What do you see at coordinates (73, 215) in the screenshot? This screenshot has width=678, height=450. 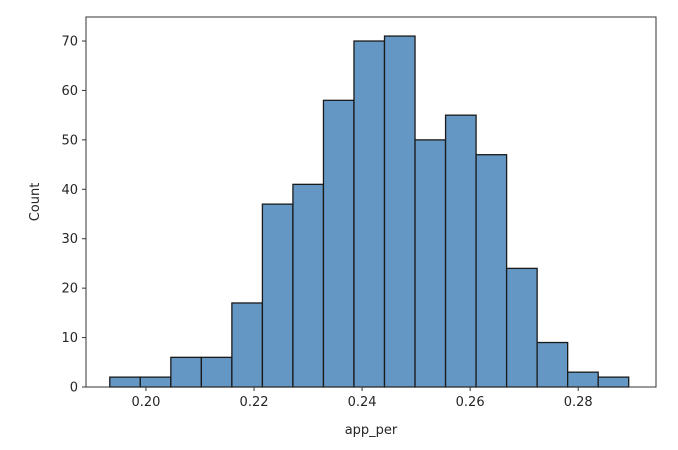 I see `y-axis: 0 10 20 30 40 50 60 70` at bounding box center [73, 215].